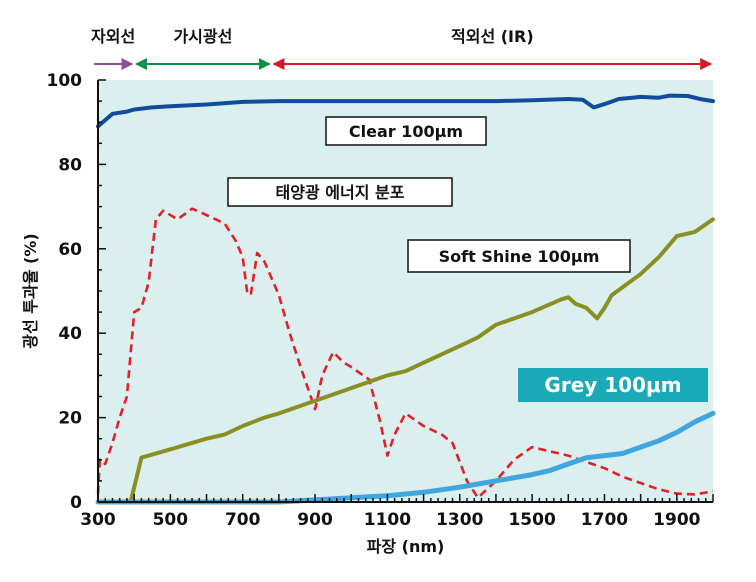  Describe the element at coordinates (676, 520) in the screenshot. I see `x-tick-label: 1900` at that location.